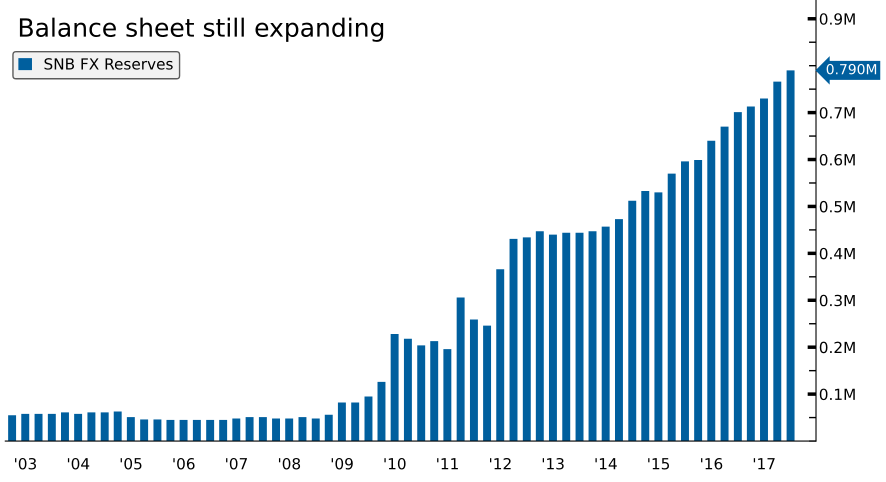  Describe the element at coordinates (236, 464) in the screenshot. I see `x-tick-label: '07` at that location.